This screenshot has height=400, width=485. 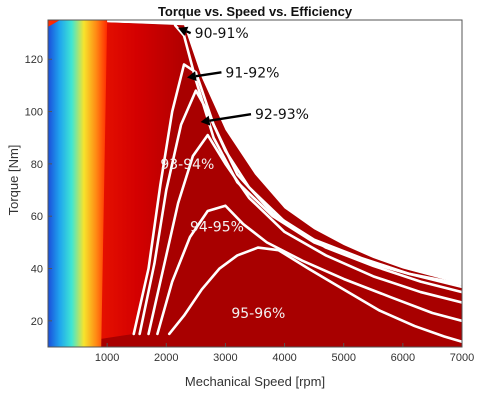 What do you see at coordinates (225, 358) in the screenshot?
I see `x-tick-label: 3000` at bounding box center [225, 358].